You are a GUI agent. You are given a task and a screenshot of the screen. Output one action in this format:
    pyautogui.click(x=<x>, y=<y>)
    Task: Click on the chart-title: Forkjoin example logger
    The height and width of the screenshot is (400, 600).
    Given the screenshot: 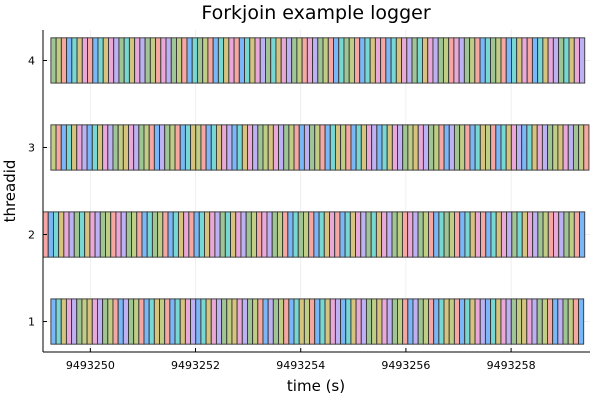 What is the action you would take?
    pyautogui.click(x=315, y=13)
    